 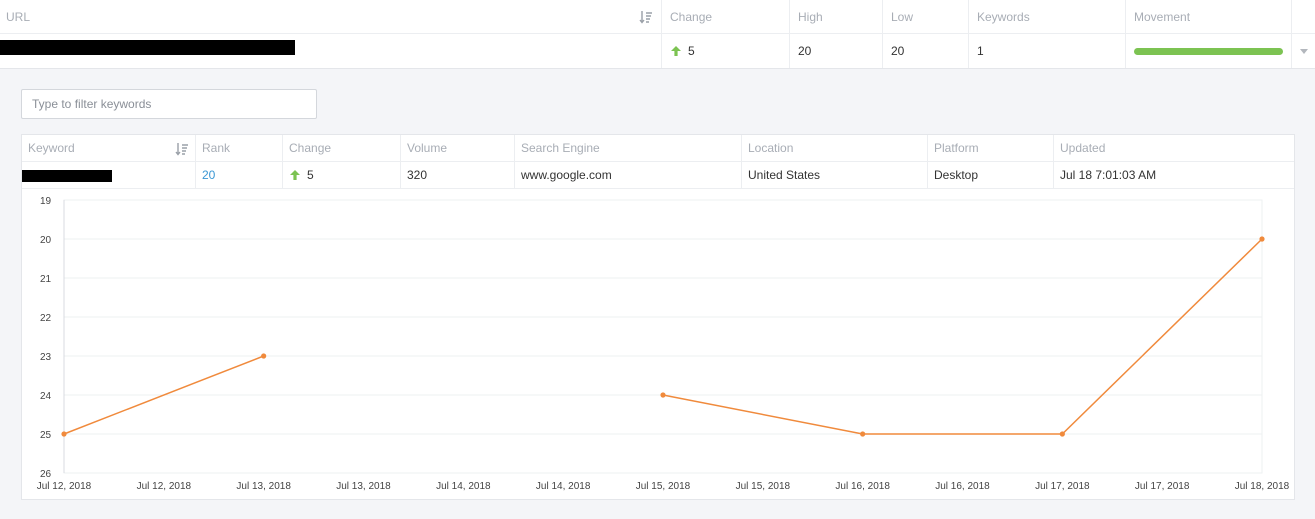 What do you see at coordinates (46, 474) in the screenshot?
I see `y-tick-label: 26` at bounding box center [46, 474].